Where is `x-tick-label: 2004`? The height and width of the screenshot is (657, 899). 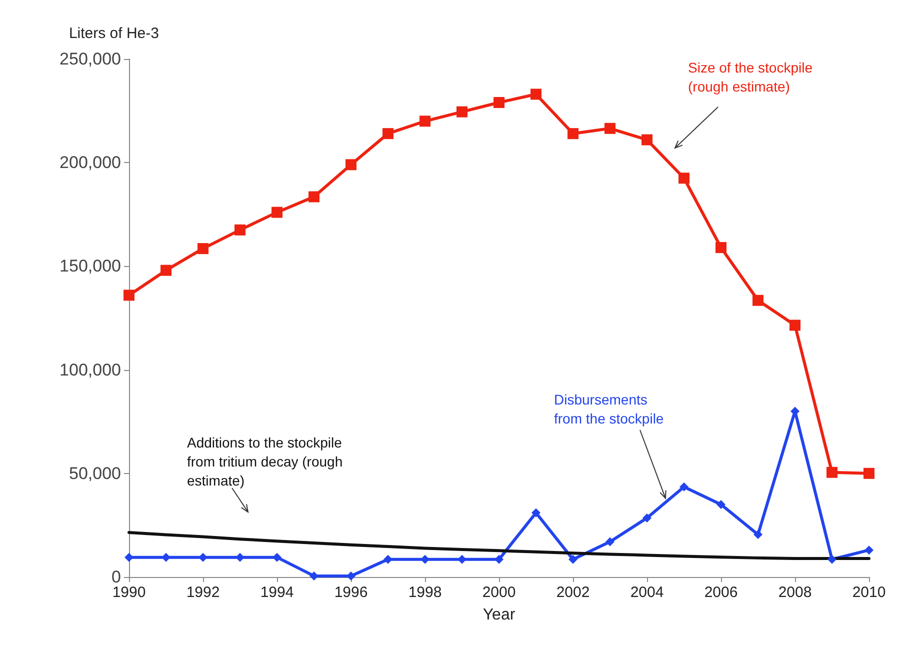
x-tick-label: 2004 is located at coordinates (647, 592).